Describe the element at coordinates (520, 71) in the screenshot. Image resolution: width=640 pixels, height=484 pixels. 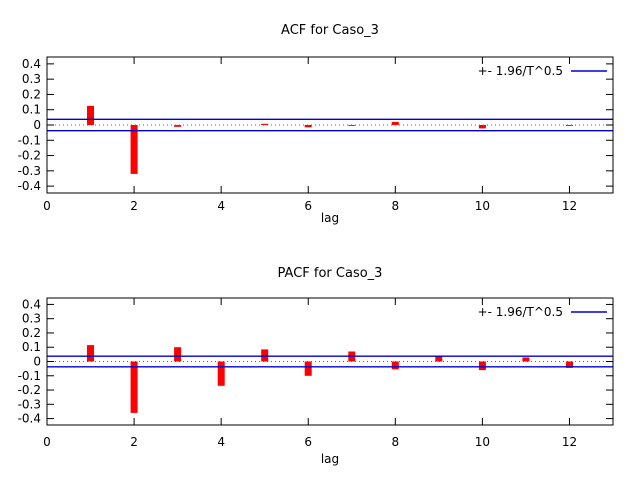
I see `acf-legend-label: +- 1.96/T^0.5` at that location.